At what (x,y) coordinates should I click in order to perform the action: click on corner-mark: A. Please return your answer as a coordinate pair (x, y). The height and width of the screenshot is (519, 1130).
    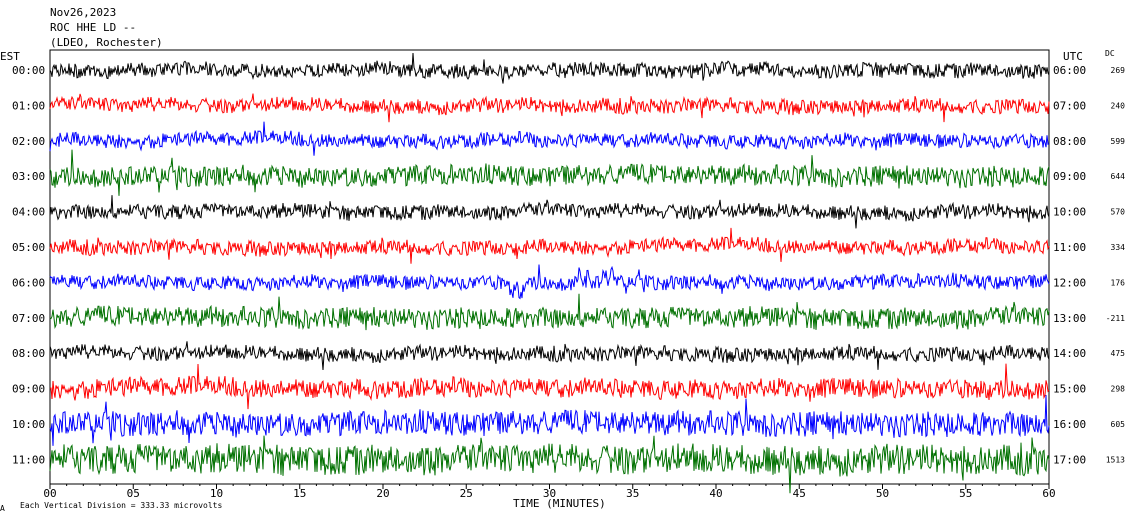
    Looking at the image, I should click on (2, 508).